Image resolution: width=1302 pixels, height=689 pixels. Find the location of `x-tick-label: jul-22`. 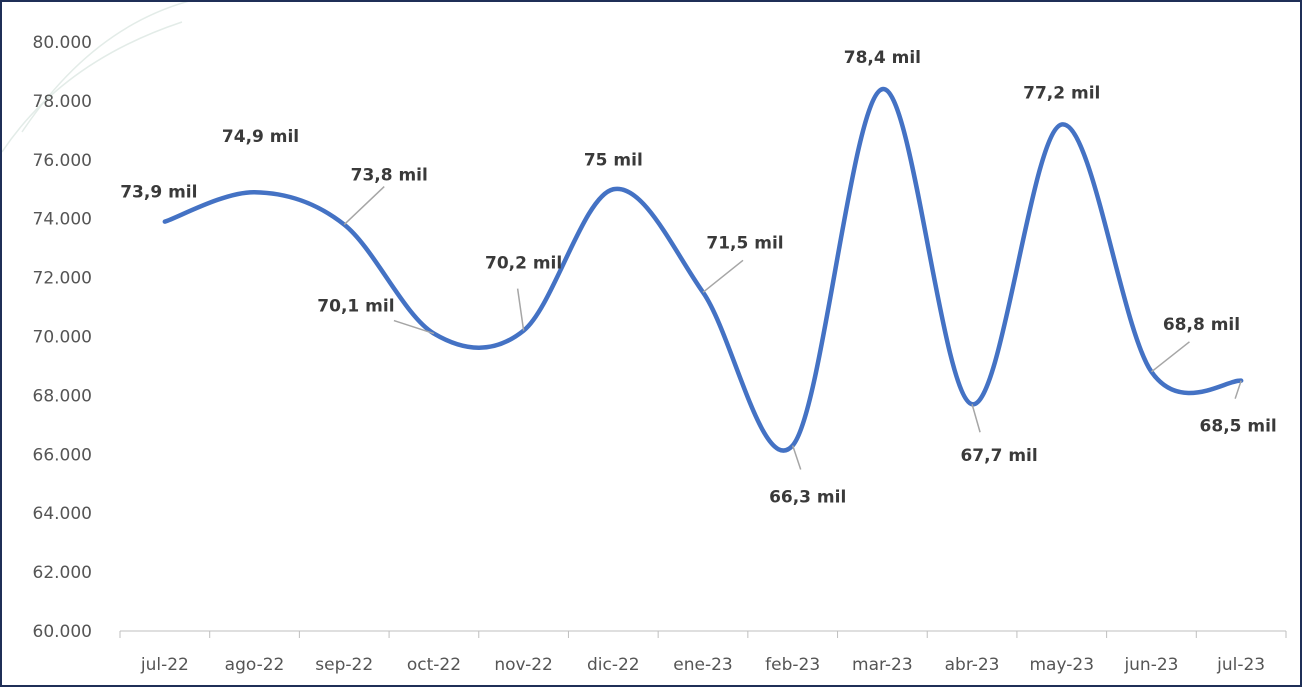

x-tick-label: jul-22 is located at coordinates (164, 665).